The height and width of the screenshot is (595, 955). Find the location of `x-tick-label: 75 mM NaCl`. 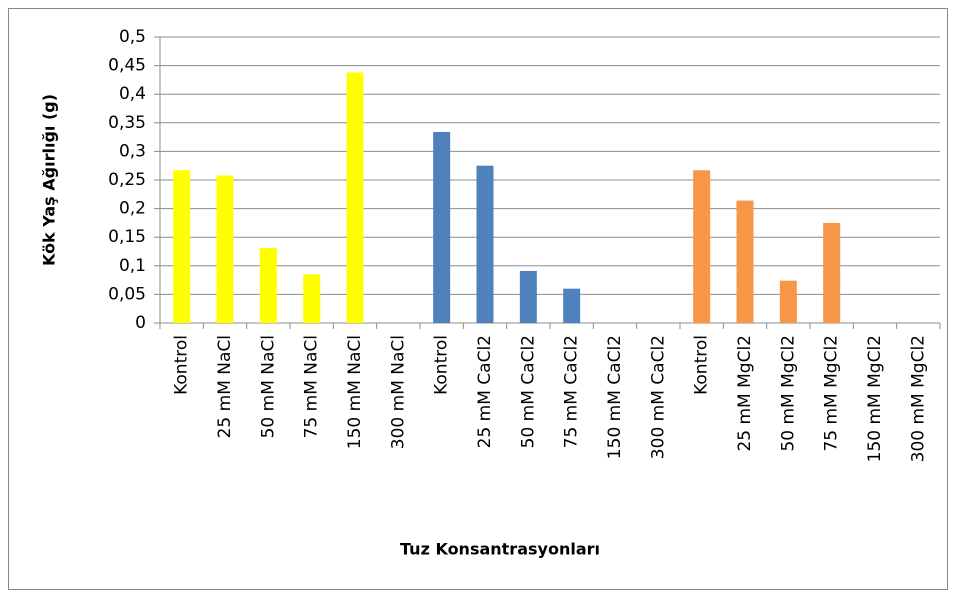

x-tick-label: 75 mM NaCl is located at coordinates (312, 386).